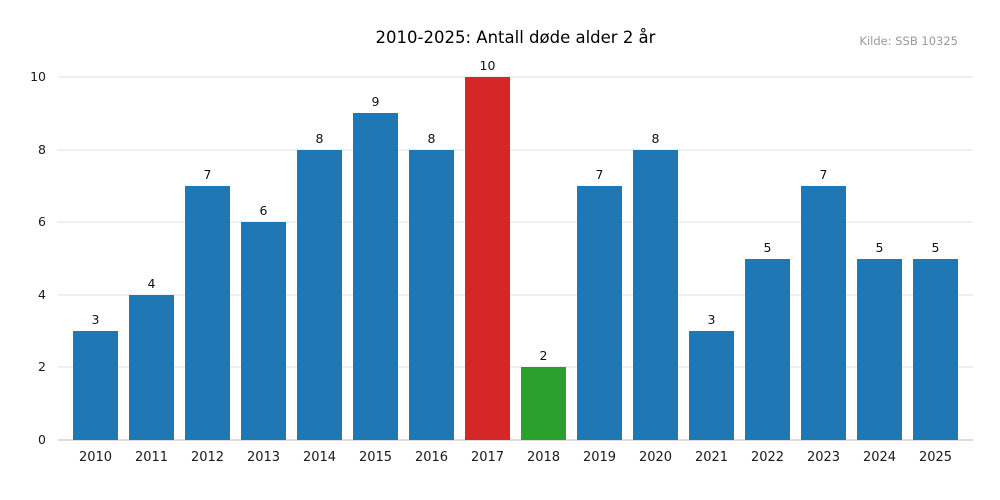 Image resolution: width=1000 pixels, height=500 pixels. I want to click on x-tick-label-2025: 2025, so click(935, 457).